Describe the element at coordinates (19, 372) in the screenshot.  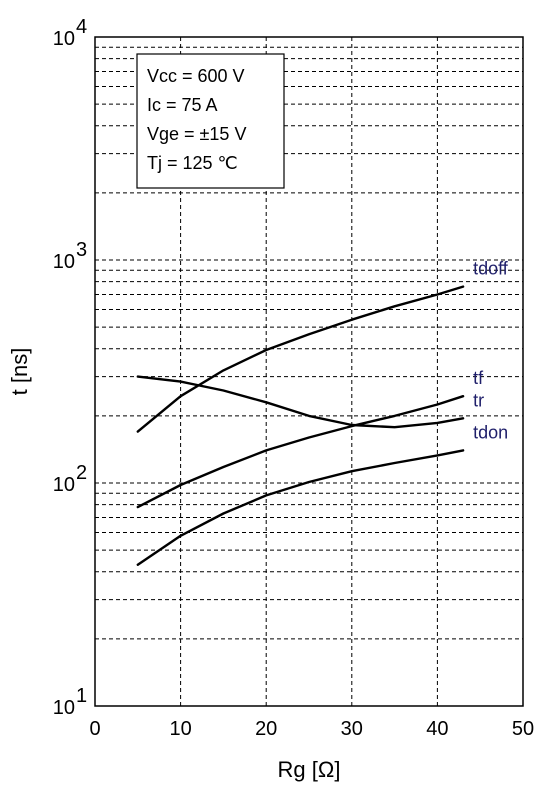
I see `y-axis-label: t [ns]` at that location.